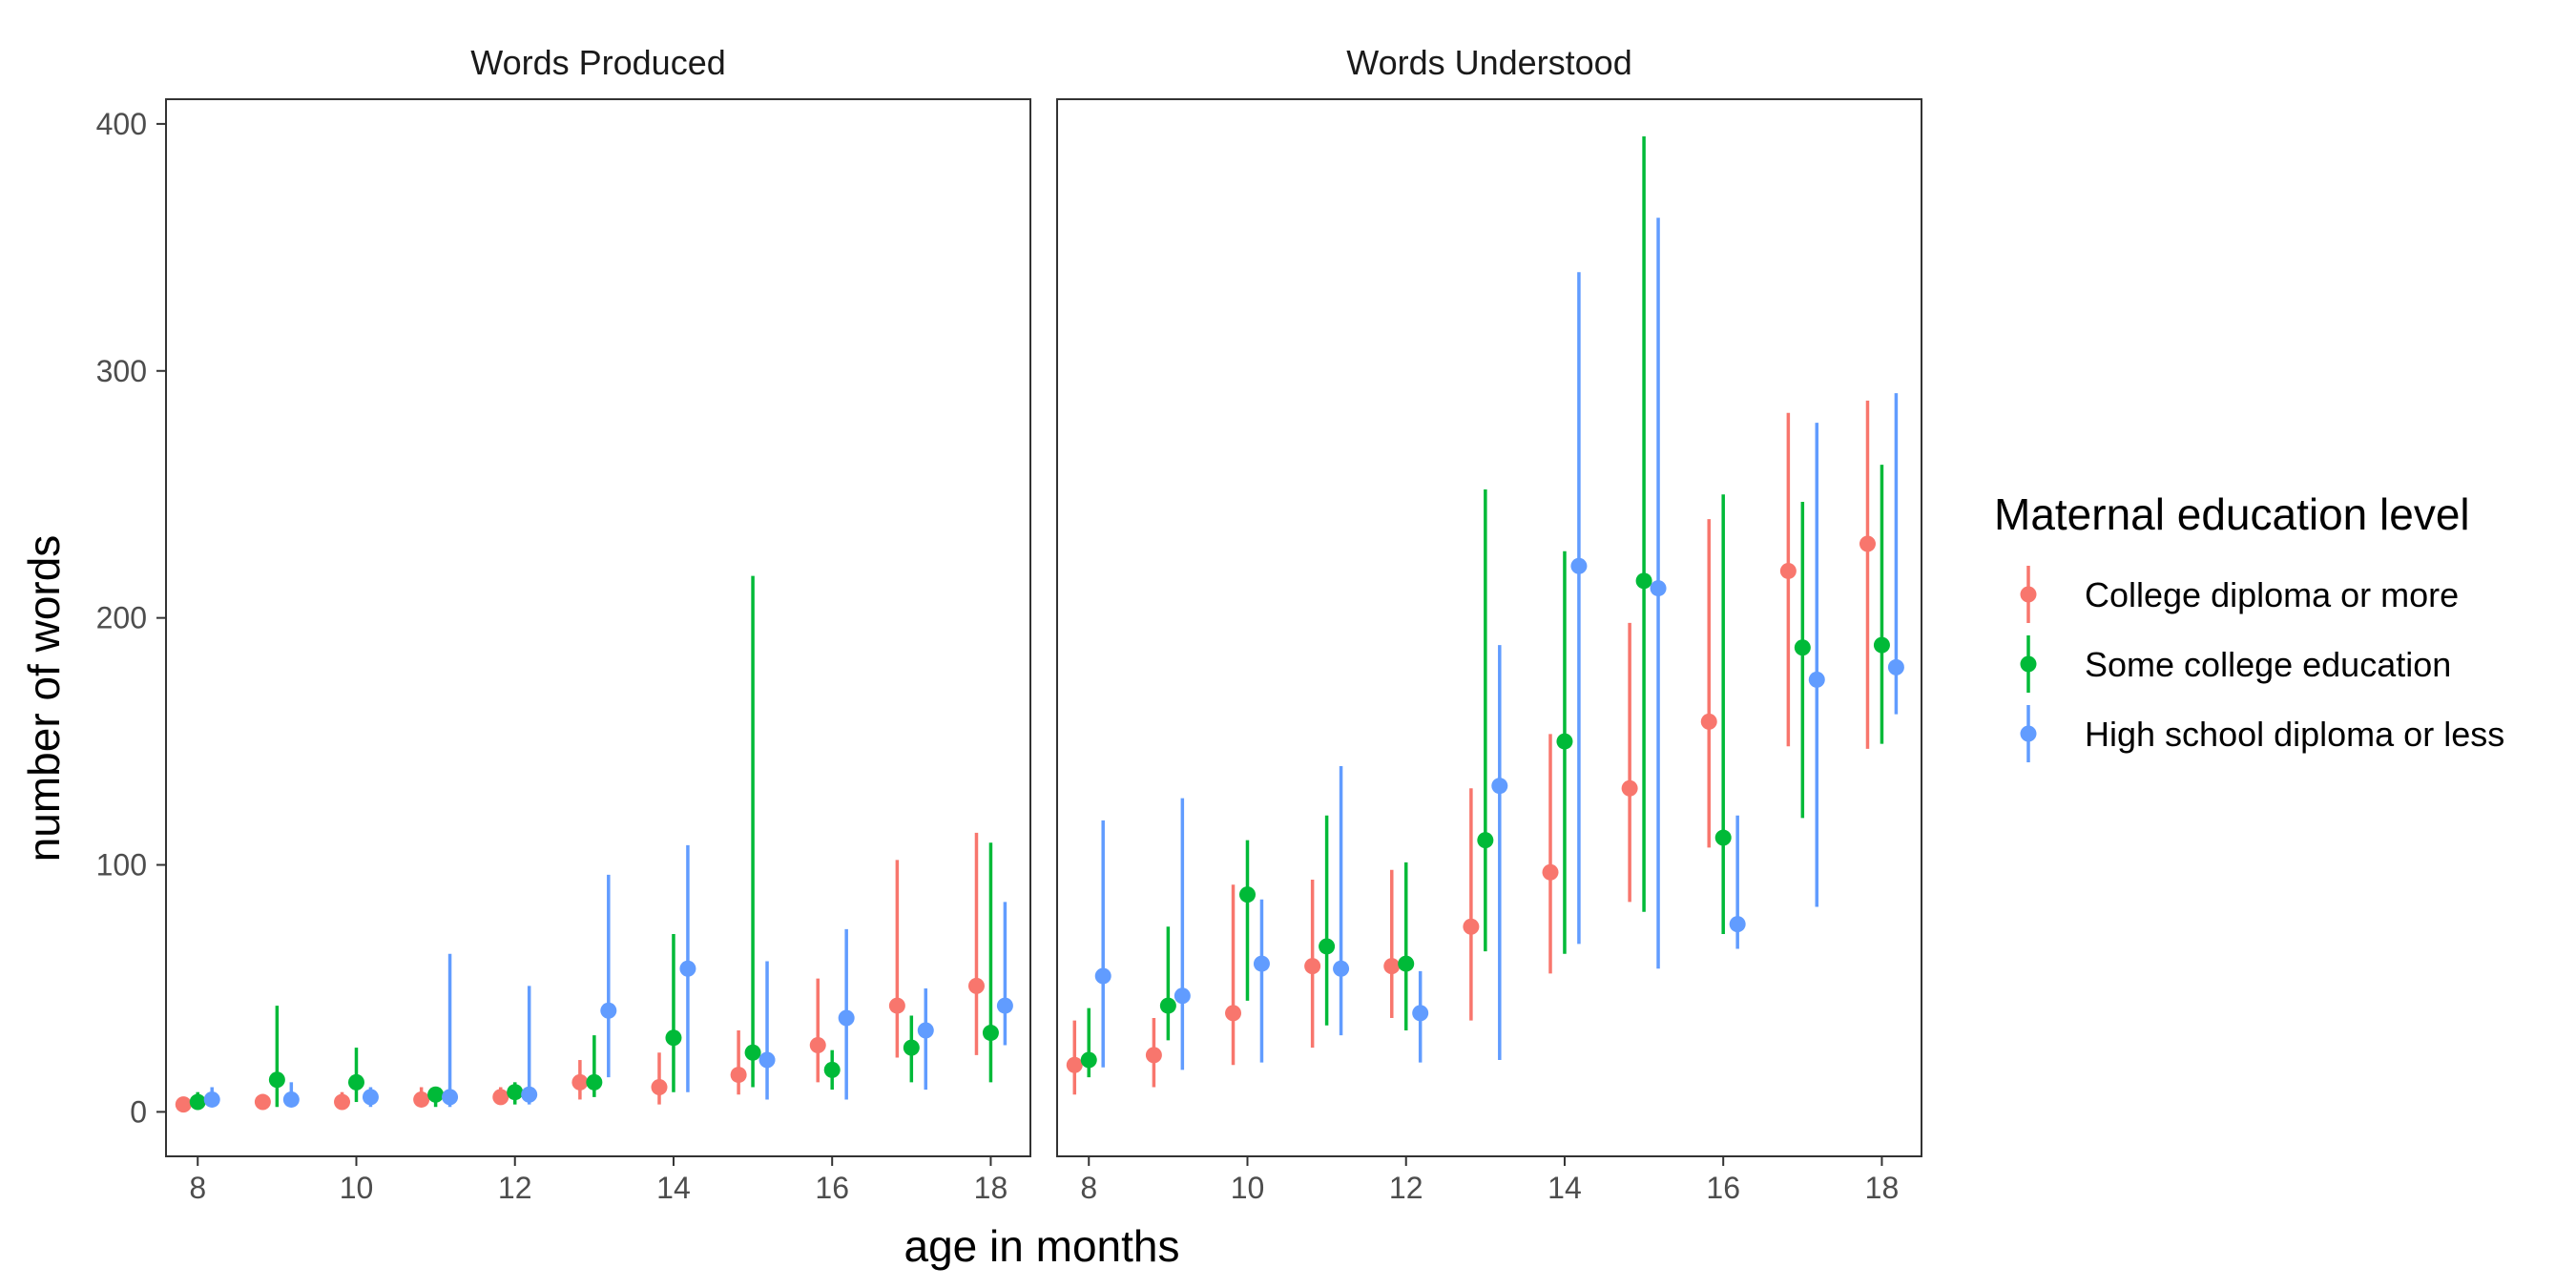  I want to click on legend-title: Maternal education level, so click(2232, 514).